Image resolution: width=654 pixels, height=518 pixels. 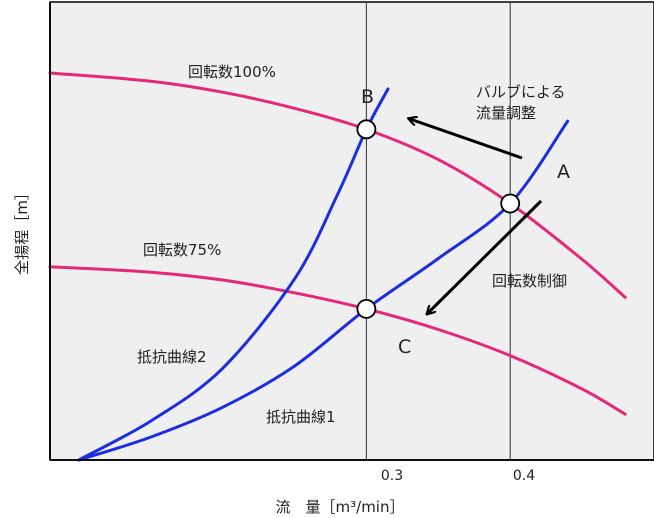 What do you see at coordinates (563, 172) in the screenshot?
I see `point-label-a: A` at bounding box center [563, 172].